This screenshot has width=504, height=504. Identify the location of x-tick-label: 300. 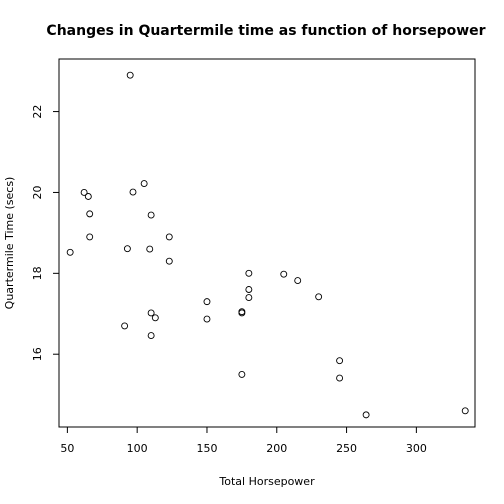
(416, 448).